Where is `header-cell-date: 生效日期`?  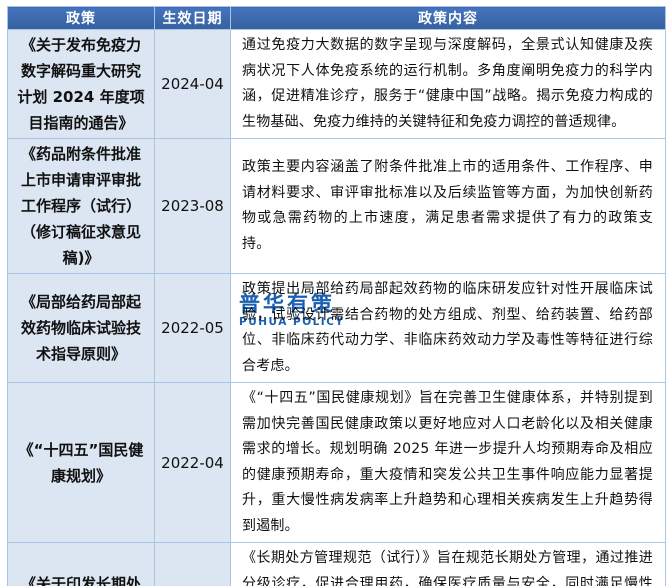 header-cell-date: 生效日期 is located at coordinates (192, 18).